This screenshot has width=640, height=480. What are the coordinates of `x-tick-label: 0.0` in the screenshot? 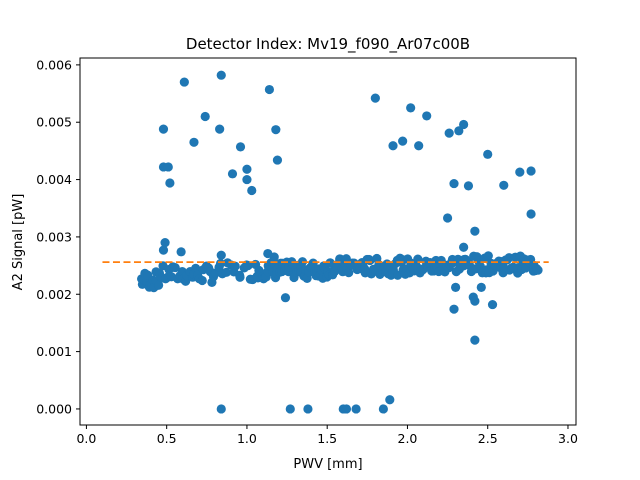 It's located at (86, 438).